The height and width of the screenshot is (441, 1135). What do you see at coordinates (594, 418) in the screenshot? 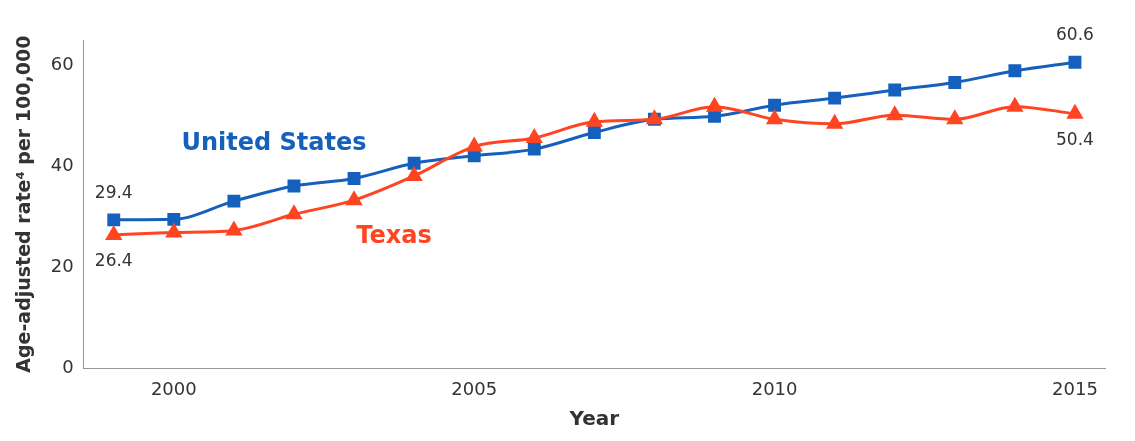
I see `x-axis-title: Year` at bounding box center [594, 418].